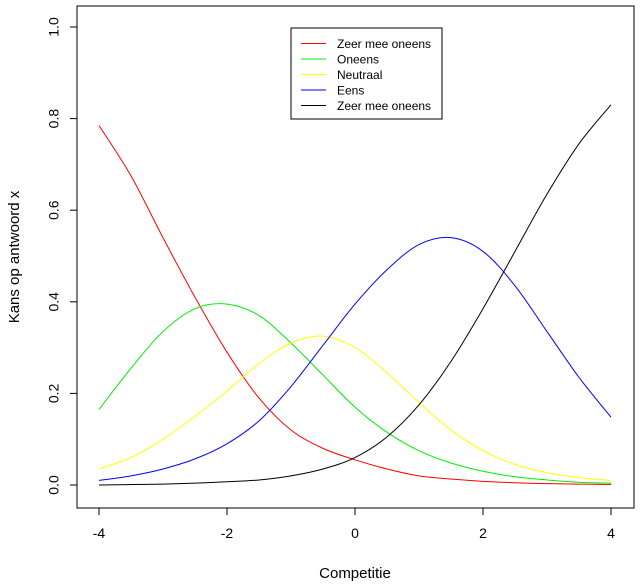 The height and width of the screenshot is (584, 642). I want to click on legend-label-3: Neutraal, so click(359, 75).